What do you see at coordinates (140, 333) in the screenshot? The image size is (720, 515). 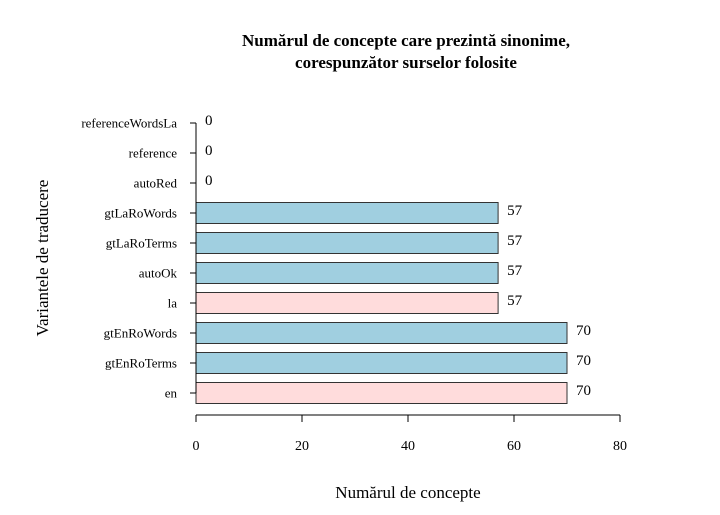 I see `y-tick-label-gtEnRoWords: gtEnRoWords` at bounding box center [140, 333].